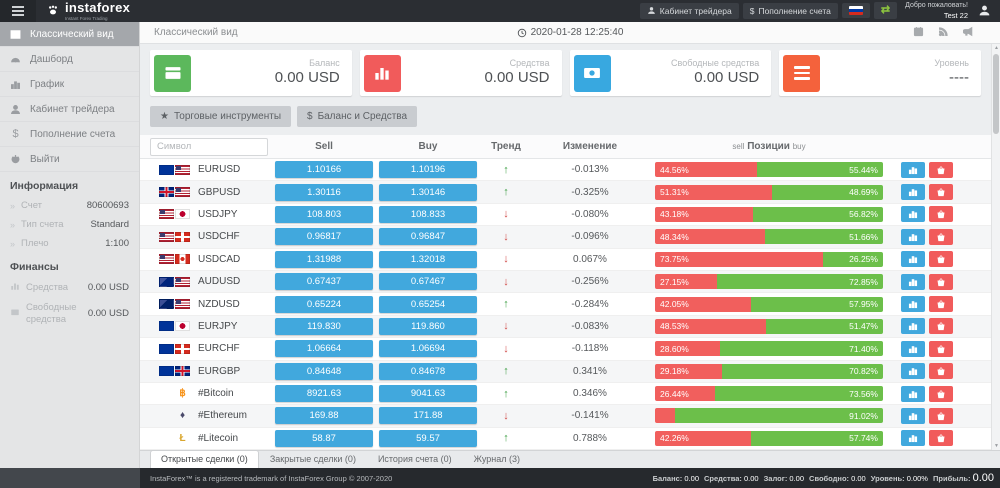  I want to click on scroll-up-arrow-icon: ▲, so click(996, 48).